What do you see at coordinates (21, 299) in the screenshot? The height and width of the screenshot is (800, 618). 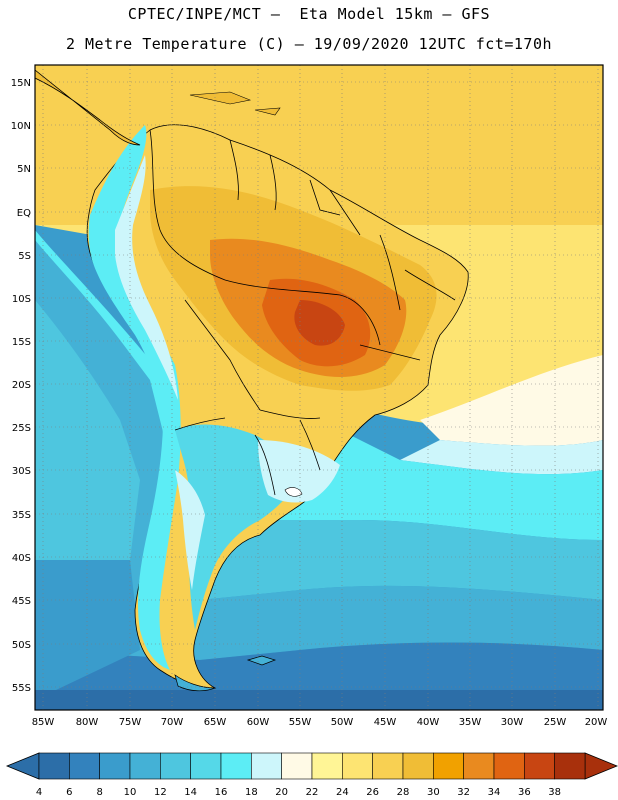 I see `lat-label: 10S` at bounding box center [21, 299].